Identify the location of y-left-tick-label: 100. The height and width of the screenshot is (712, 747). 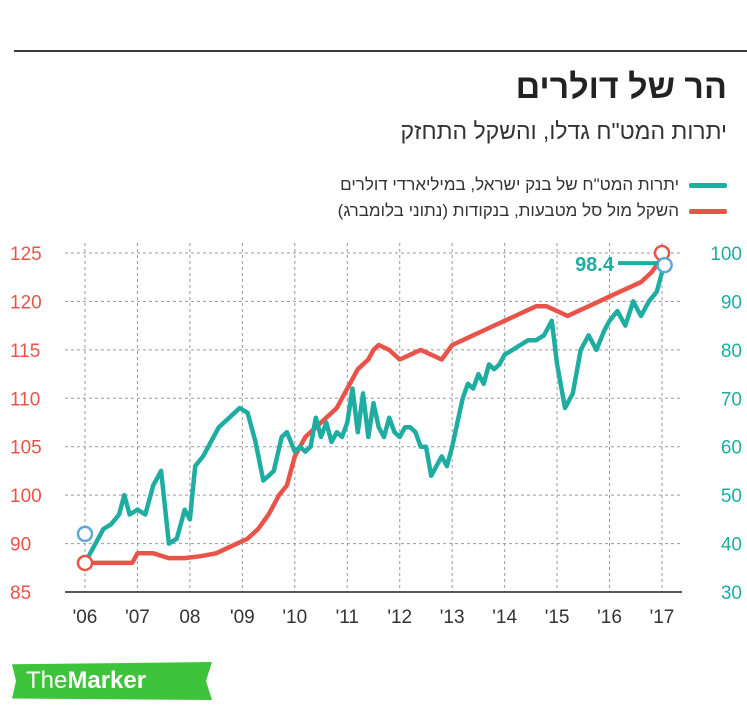
(26, 496).